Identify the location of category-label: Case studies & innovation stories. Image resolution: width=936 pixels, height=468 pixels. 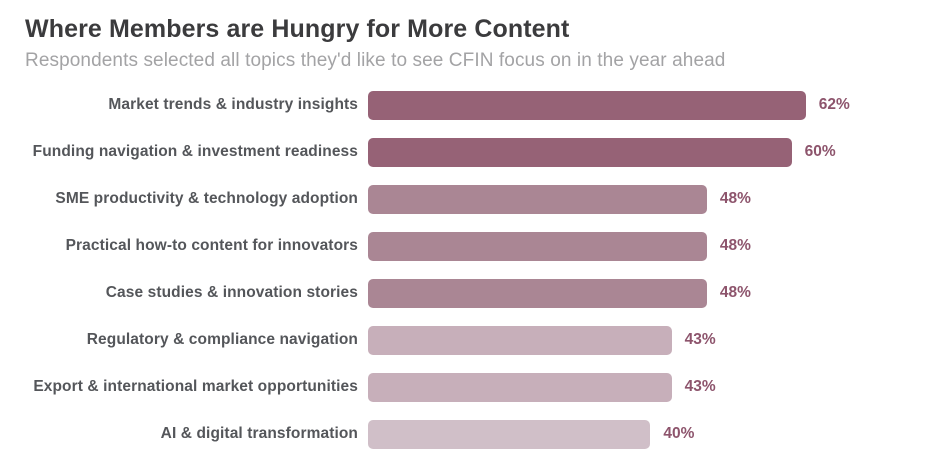
(231, 293).